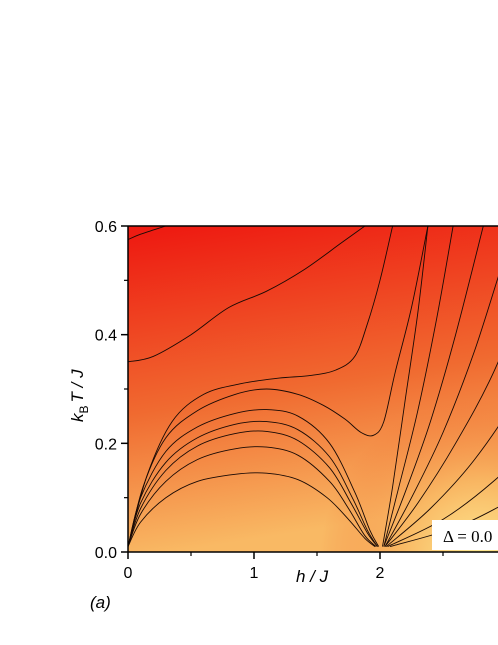 This screenshot has width=498, height=645. What do you see at coordinates (106, 444) in the screenshot?
I see `y-tick-label: 0.2` at bounding box center [106, 444].